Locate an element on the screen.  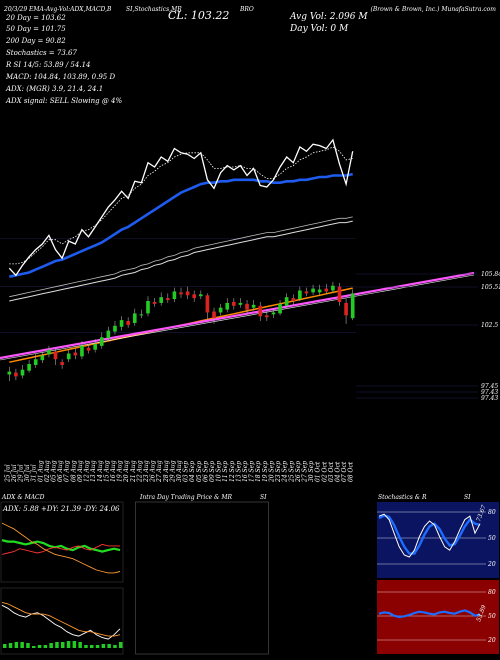
macd-lines is located at coordinates (62, 624).